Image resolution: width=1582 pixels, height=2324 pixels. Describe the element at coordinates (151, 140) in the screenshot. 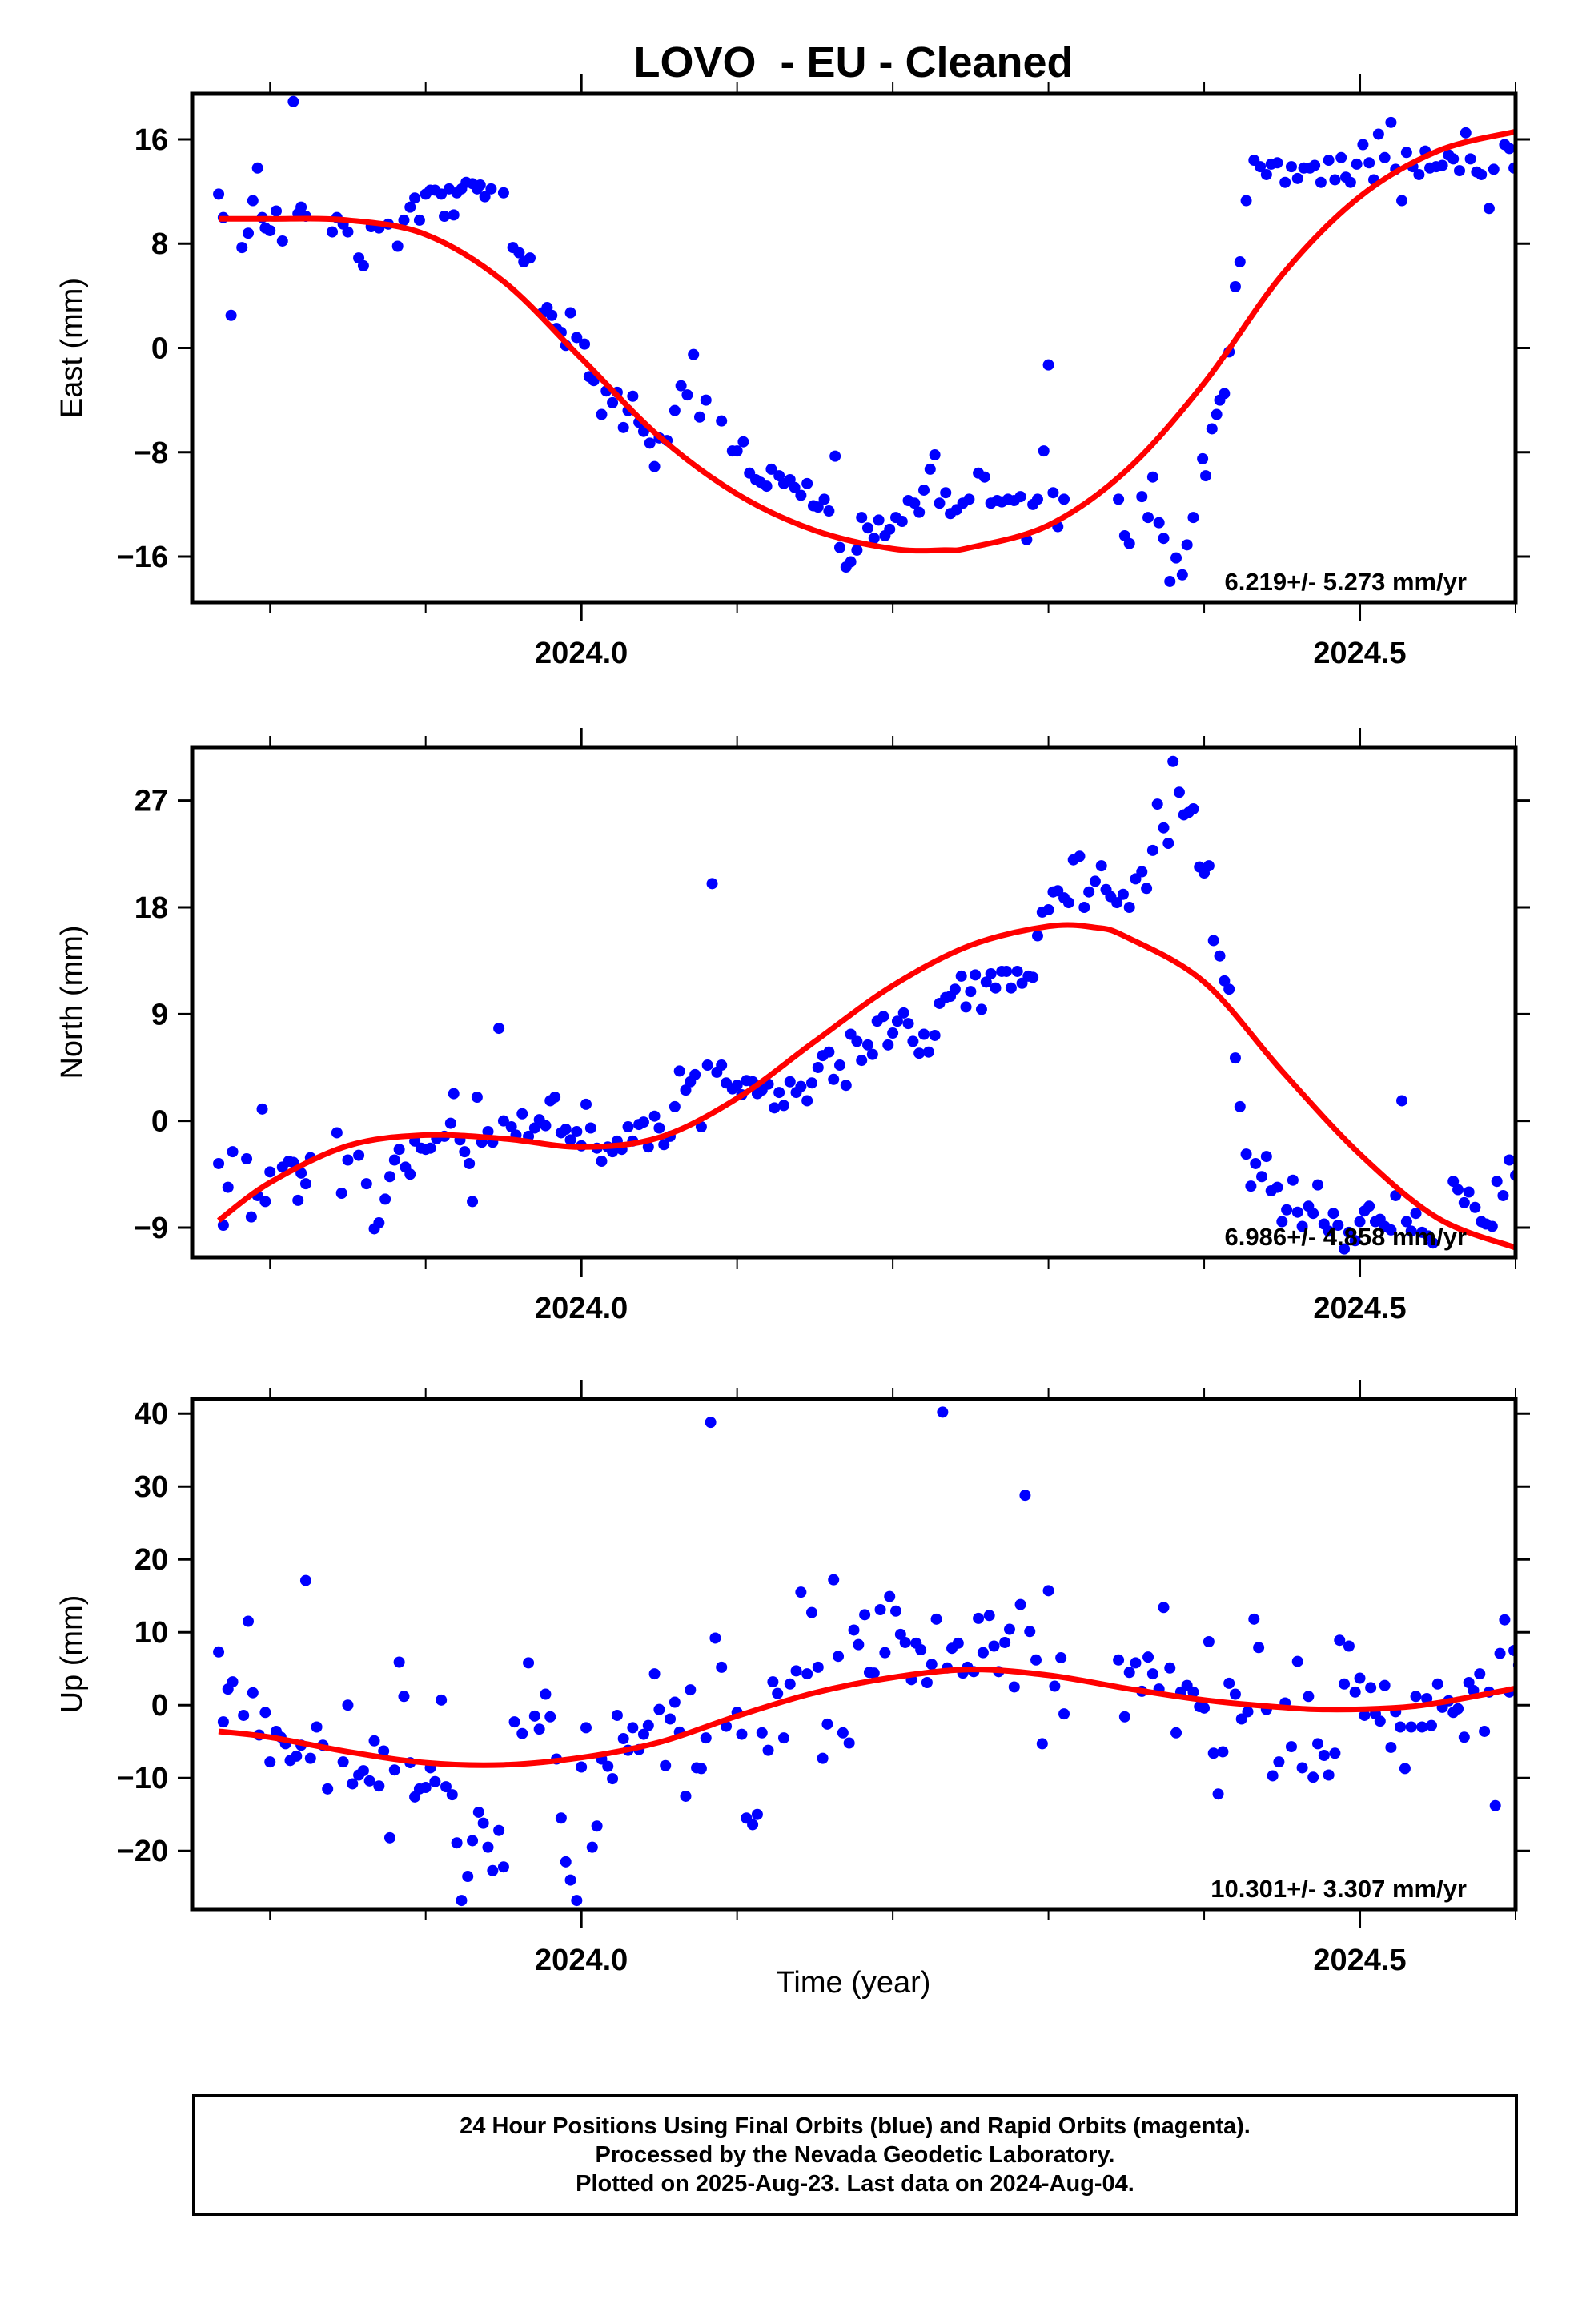

I see `east-y-tick-label: 16` at that location.